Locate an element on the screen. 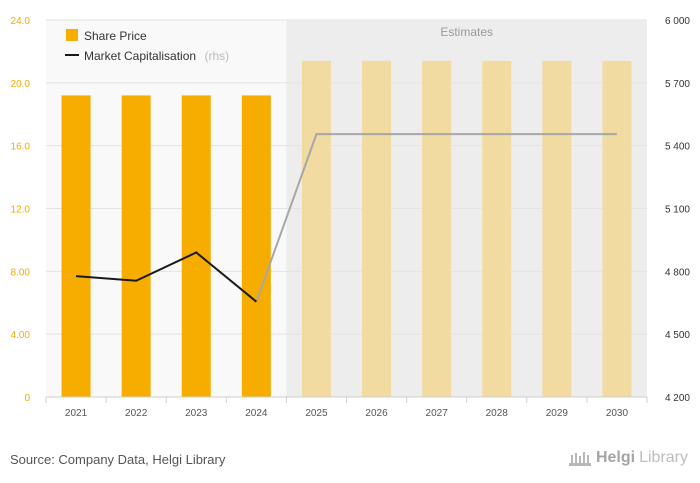  x-tick-label: 2029 is located at coordinates (557, 413).